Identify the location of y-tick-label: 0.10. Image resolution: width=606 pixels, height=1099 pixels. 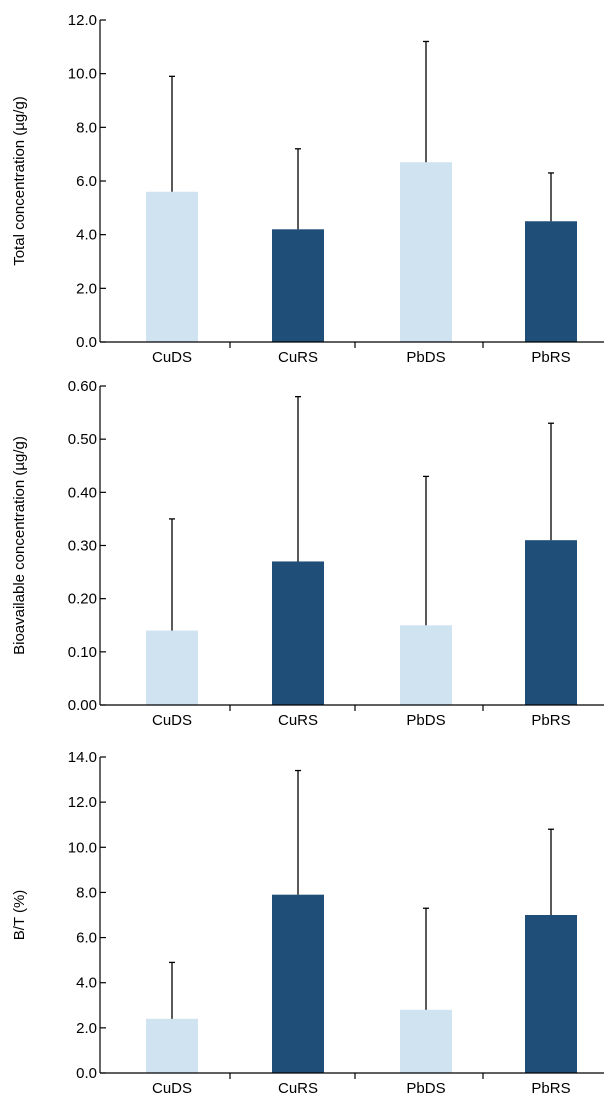
(82, 652).